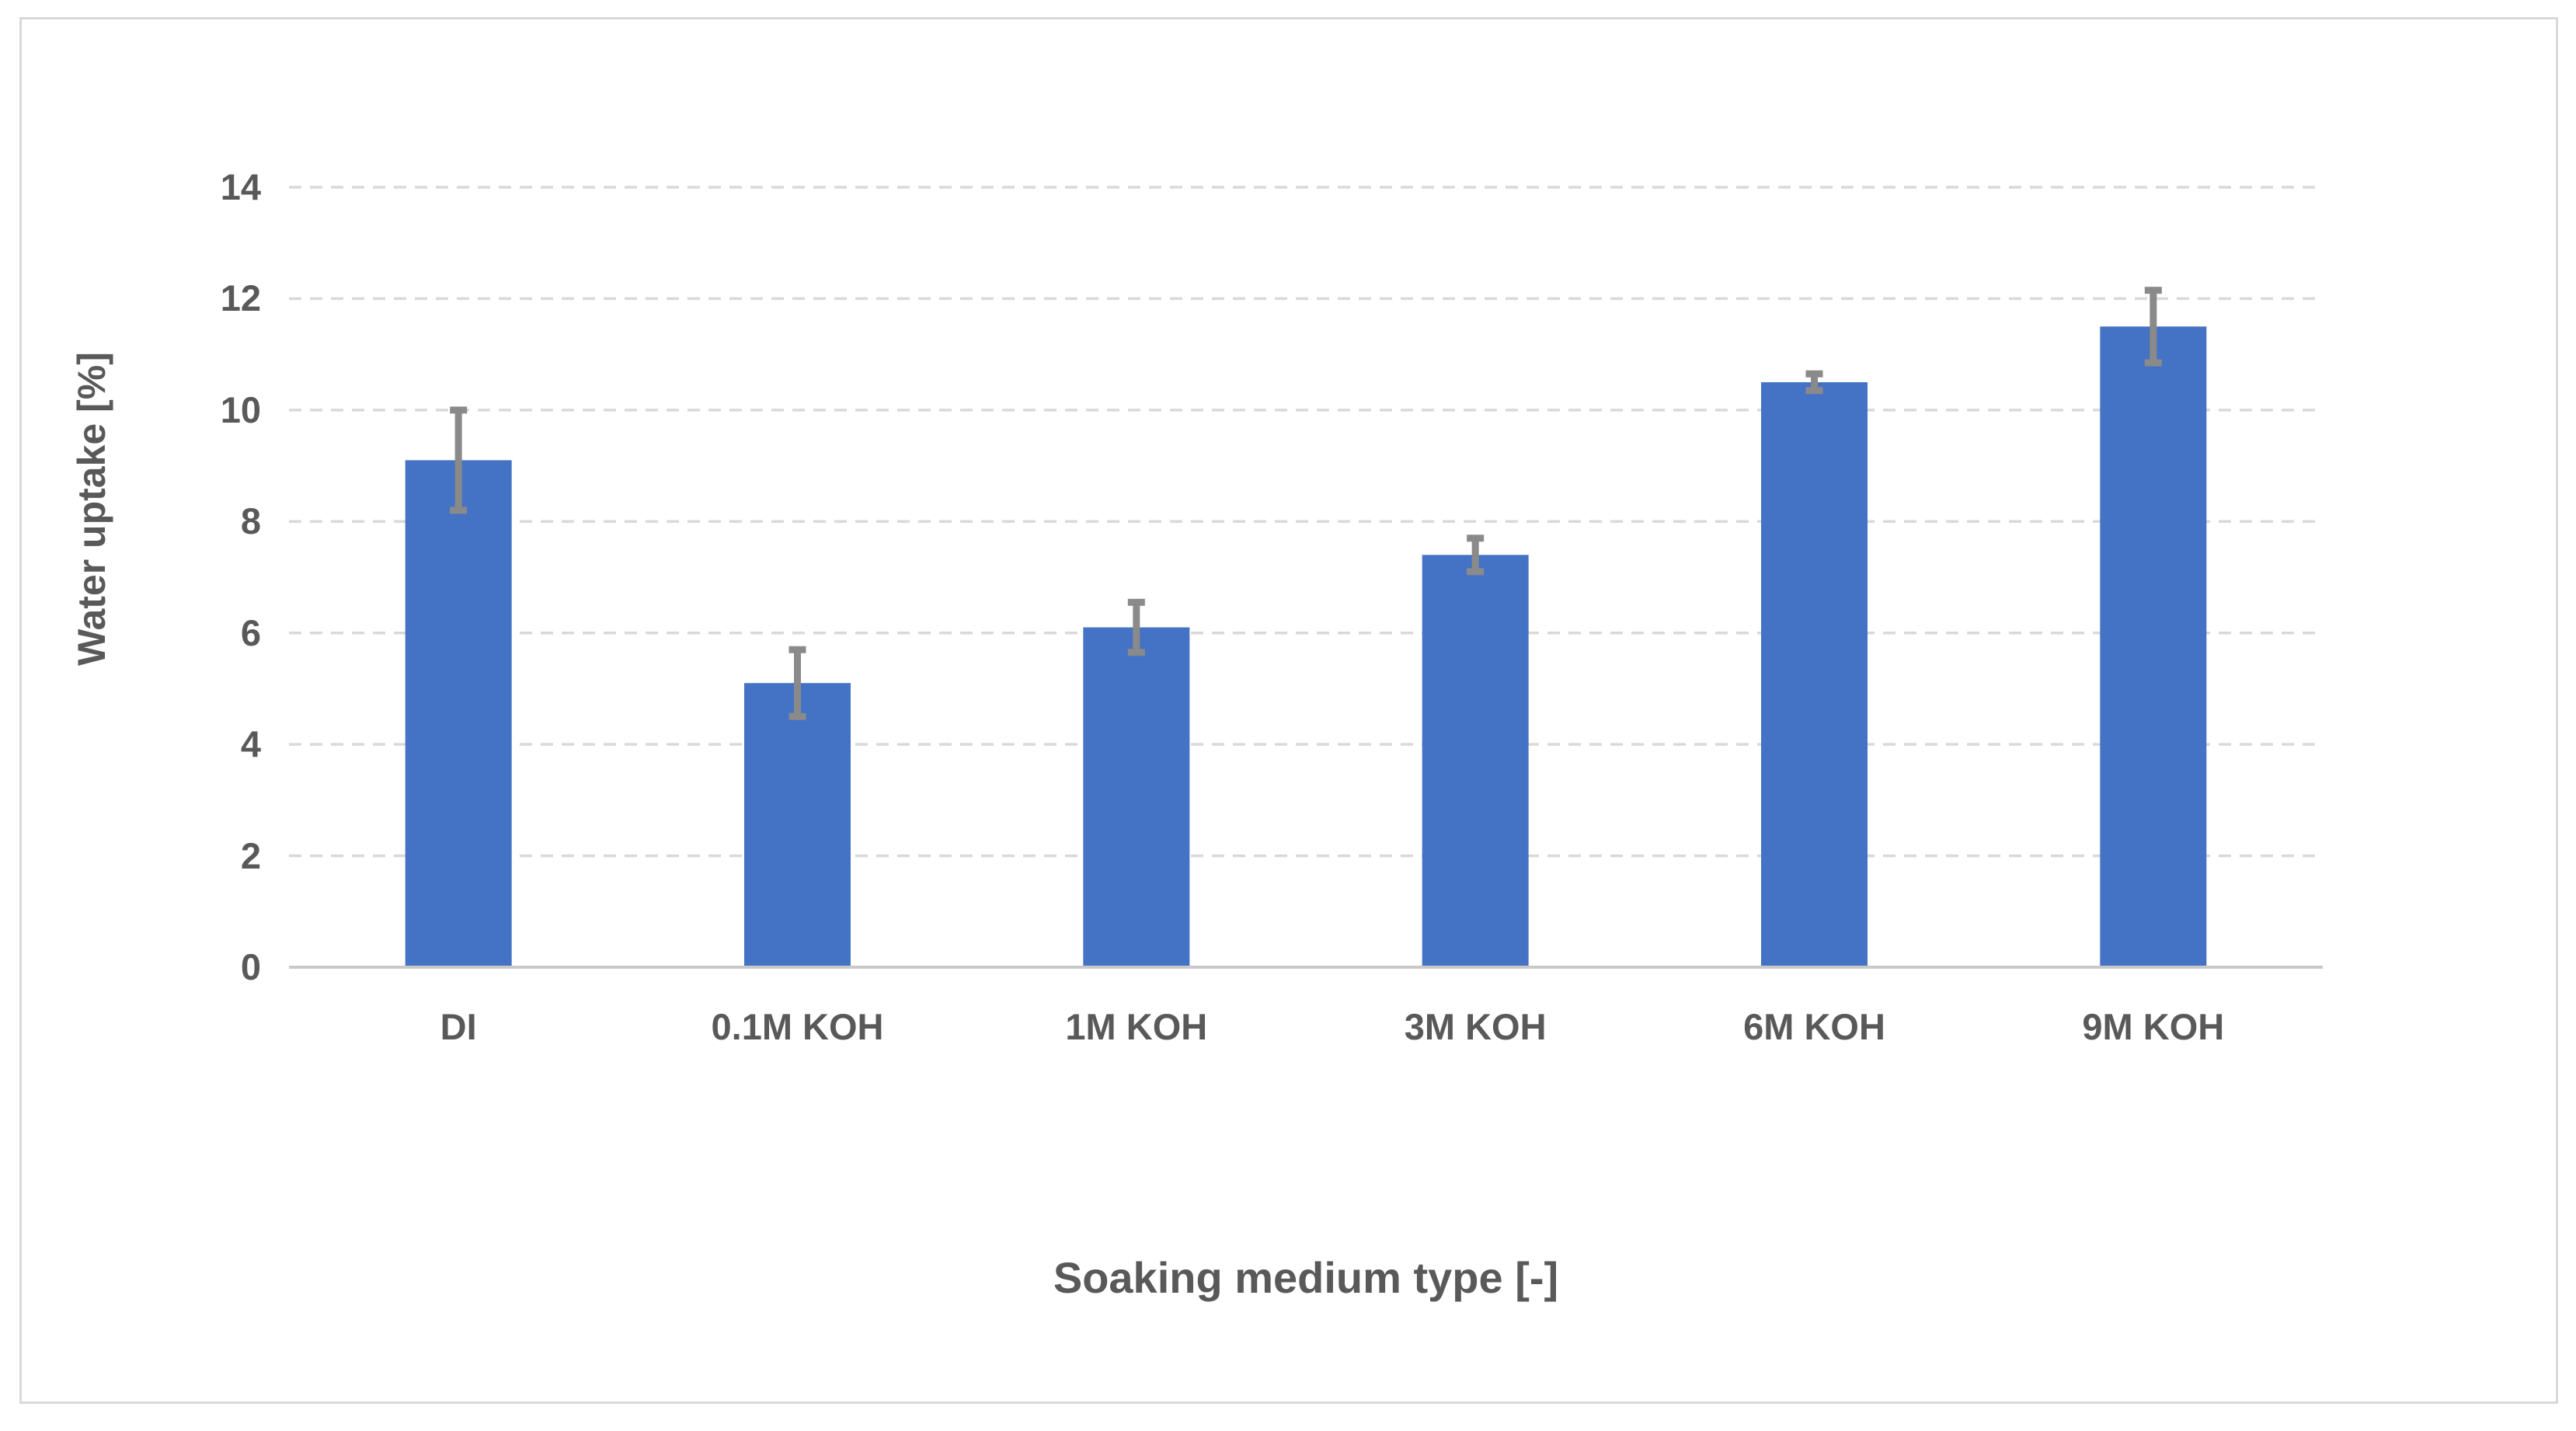 Image resolution: width=2576 pixels, height=1431 pixels. I want to click on bar-3M KOH, so click(1475, 761).